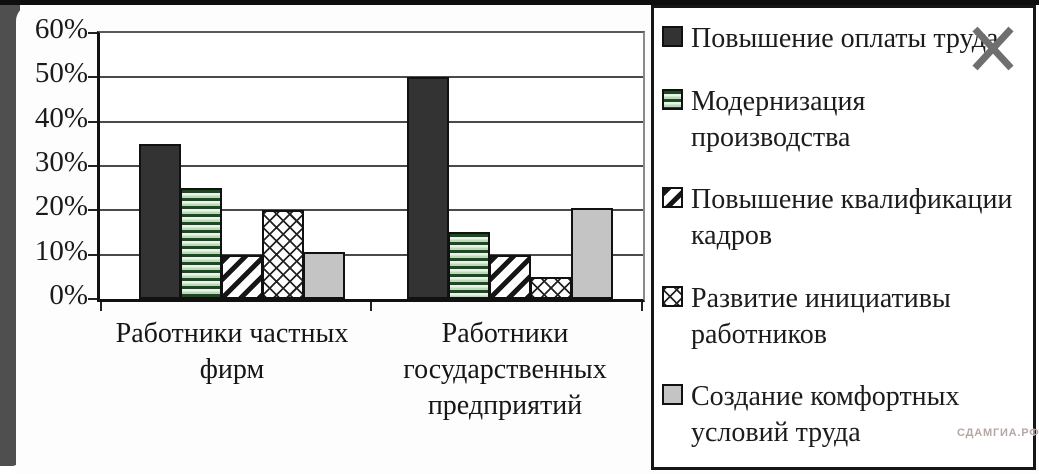 This screenshot has width=1039, height=474. I want to click on y-axis-tick-label: 10%, so click(61, 250).